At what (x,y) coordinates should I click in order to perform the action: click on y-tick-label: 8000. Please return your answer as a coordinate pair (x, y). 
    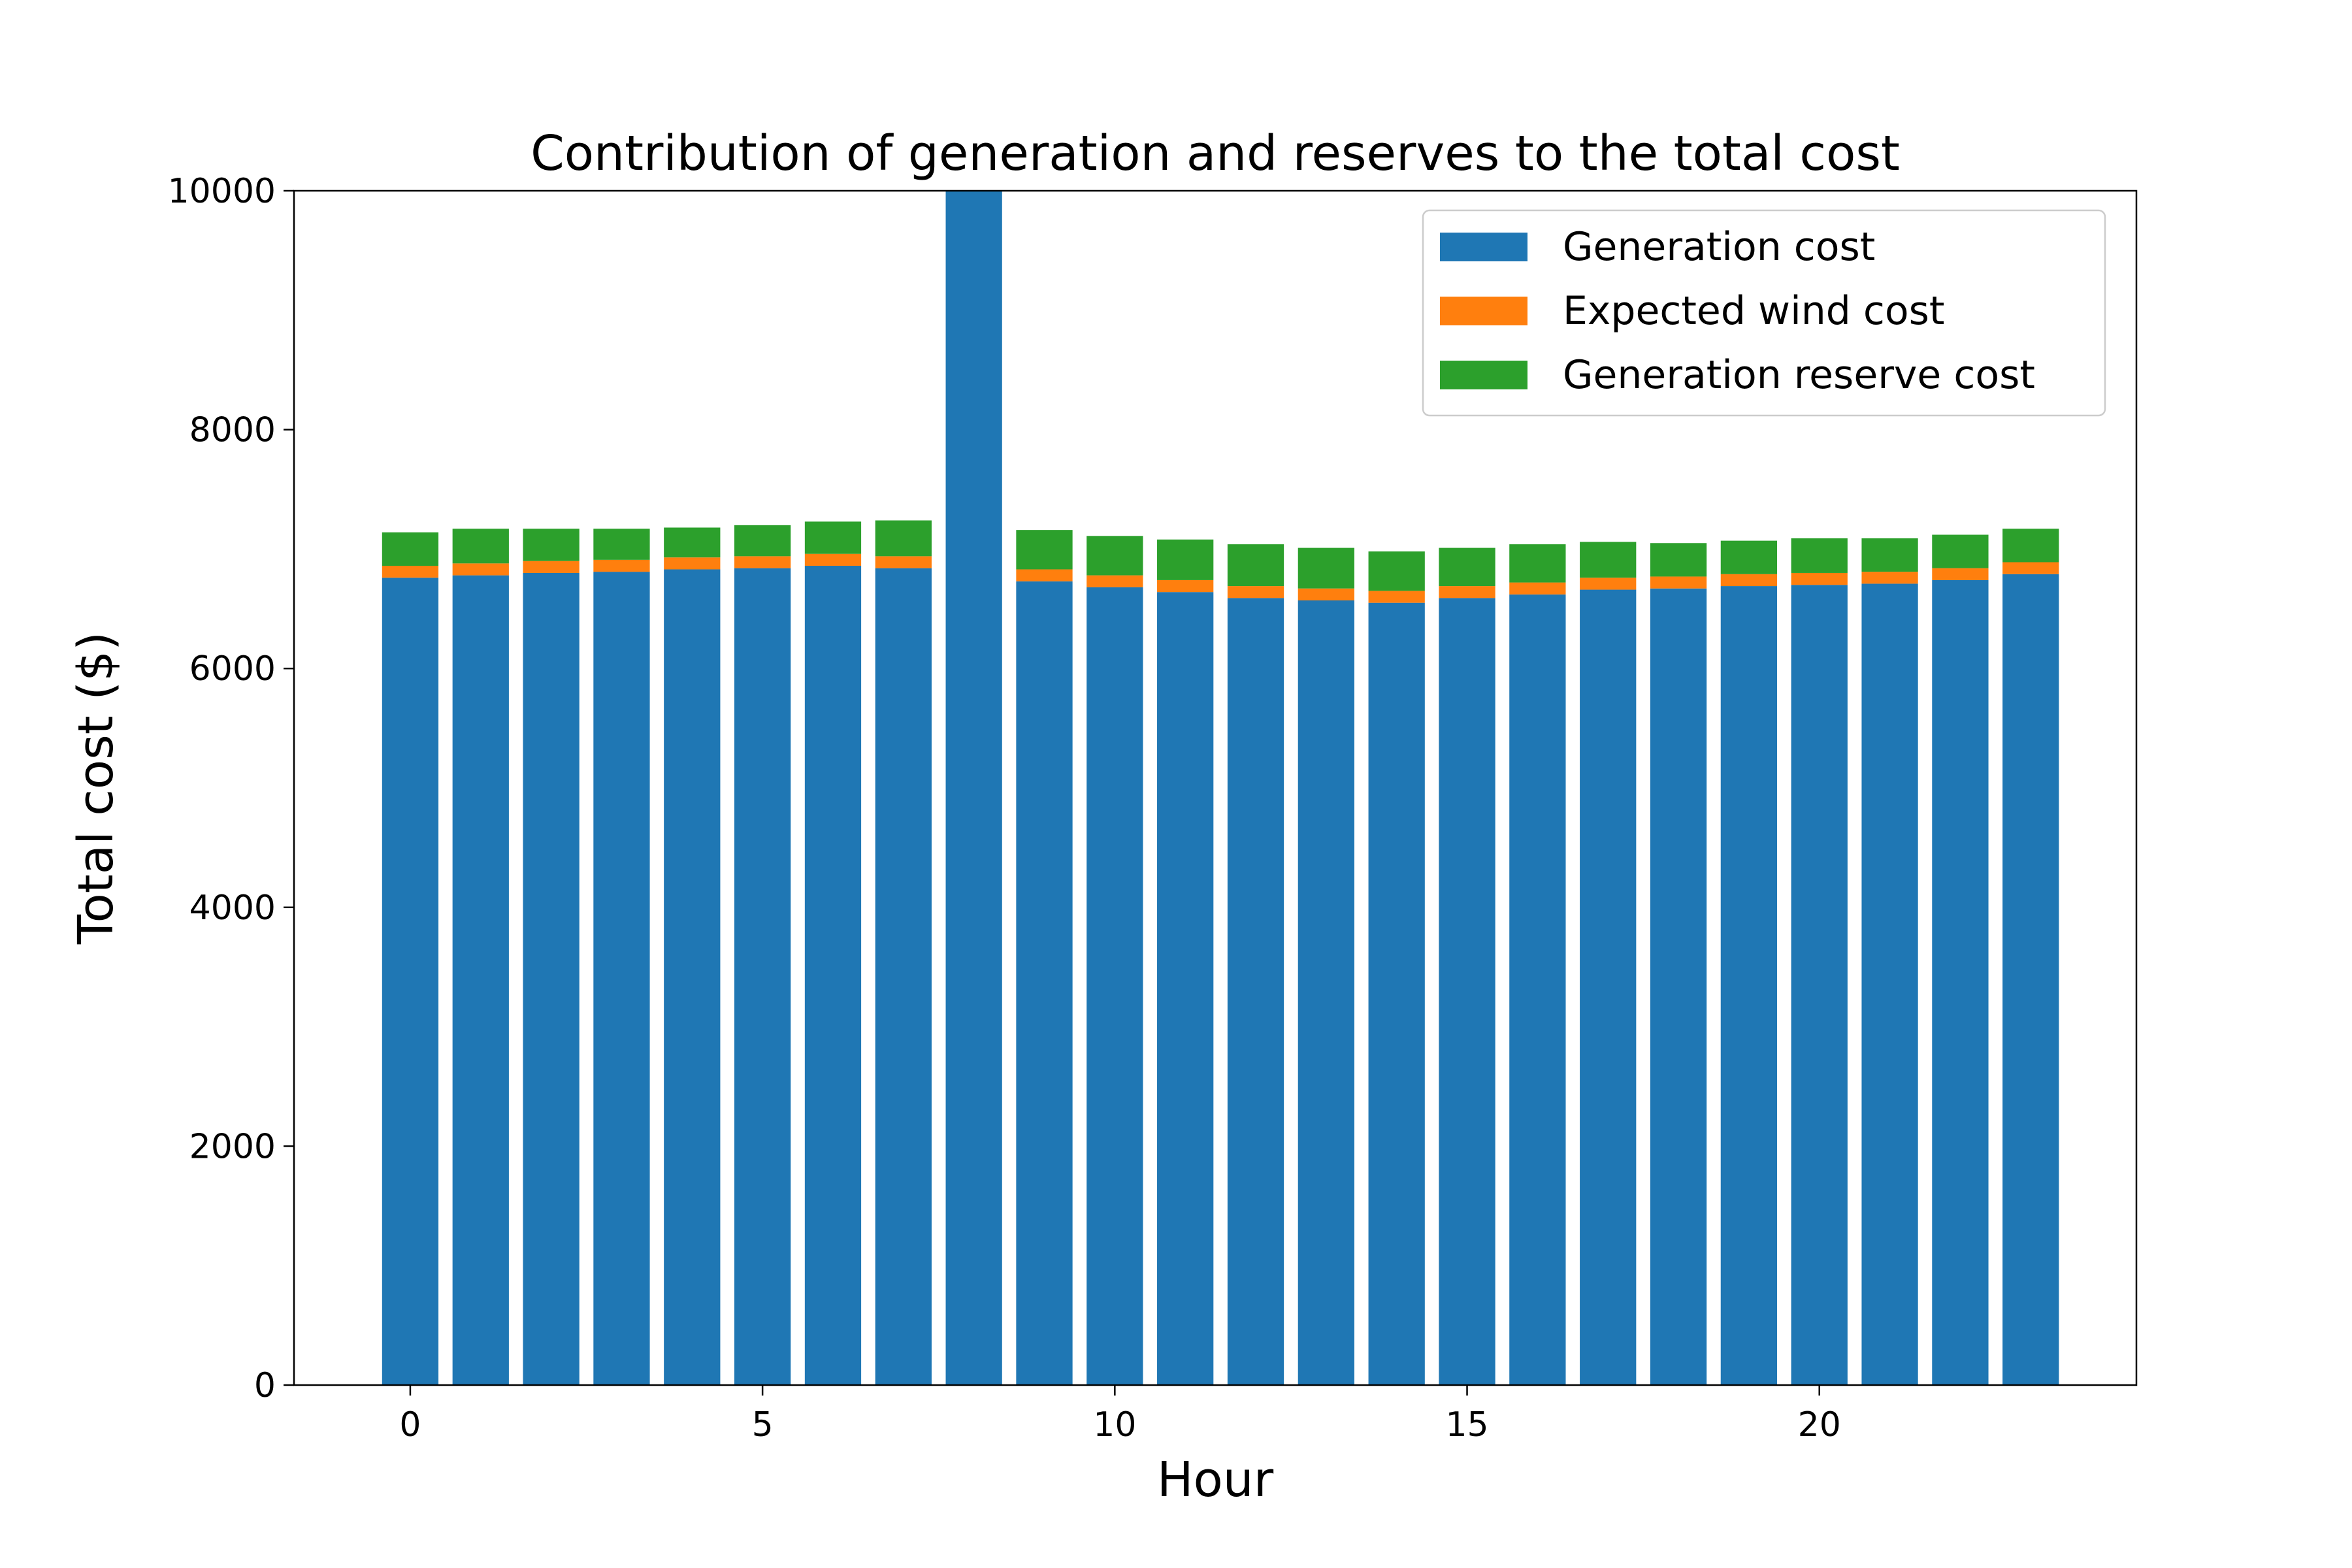
    Looking at the image, I should click on (232, 430).